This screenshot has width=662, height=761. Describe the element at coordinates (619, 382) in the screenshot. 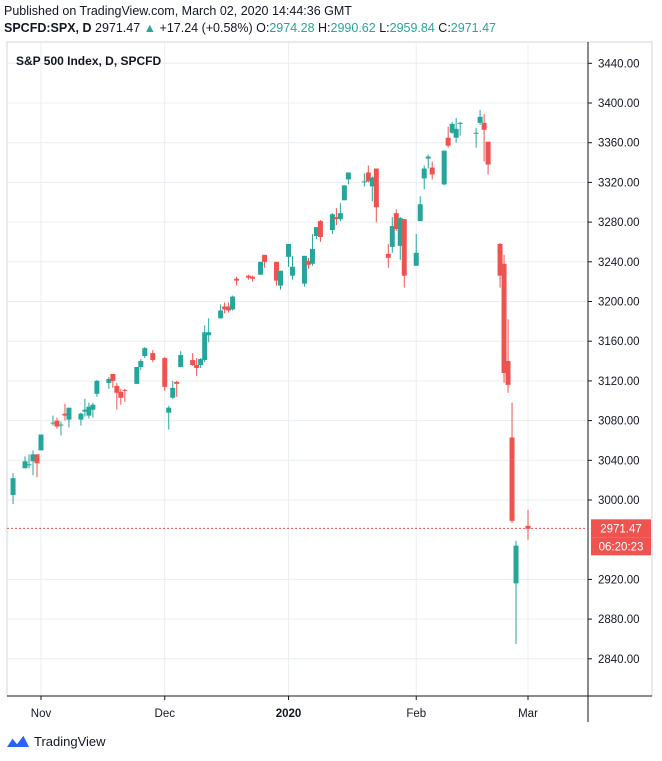

I see `y-tick-label: 3120.00` at that location.